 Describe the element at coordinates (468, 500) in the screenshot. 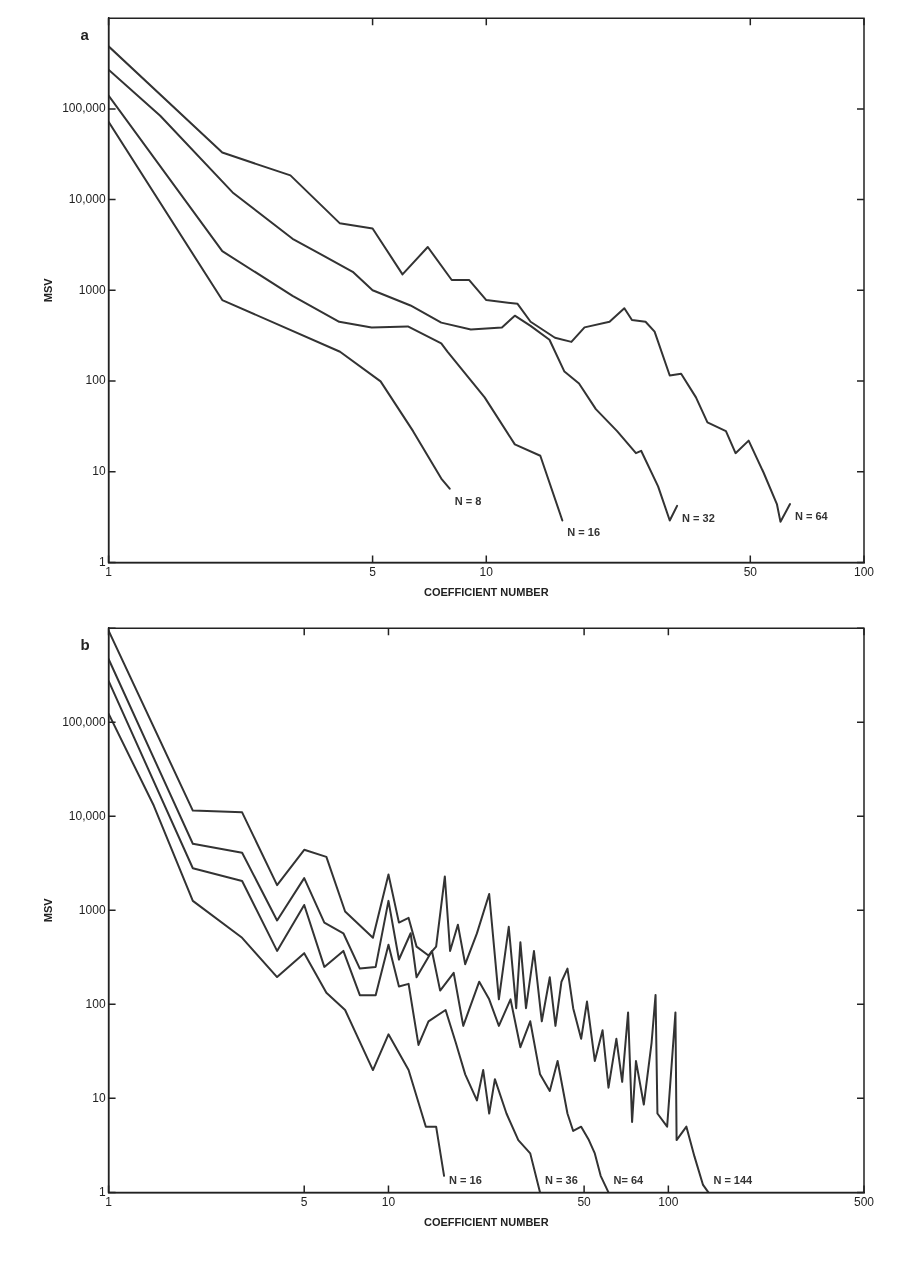

I see `series-label: N = 8` at that location.